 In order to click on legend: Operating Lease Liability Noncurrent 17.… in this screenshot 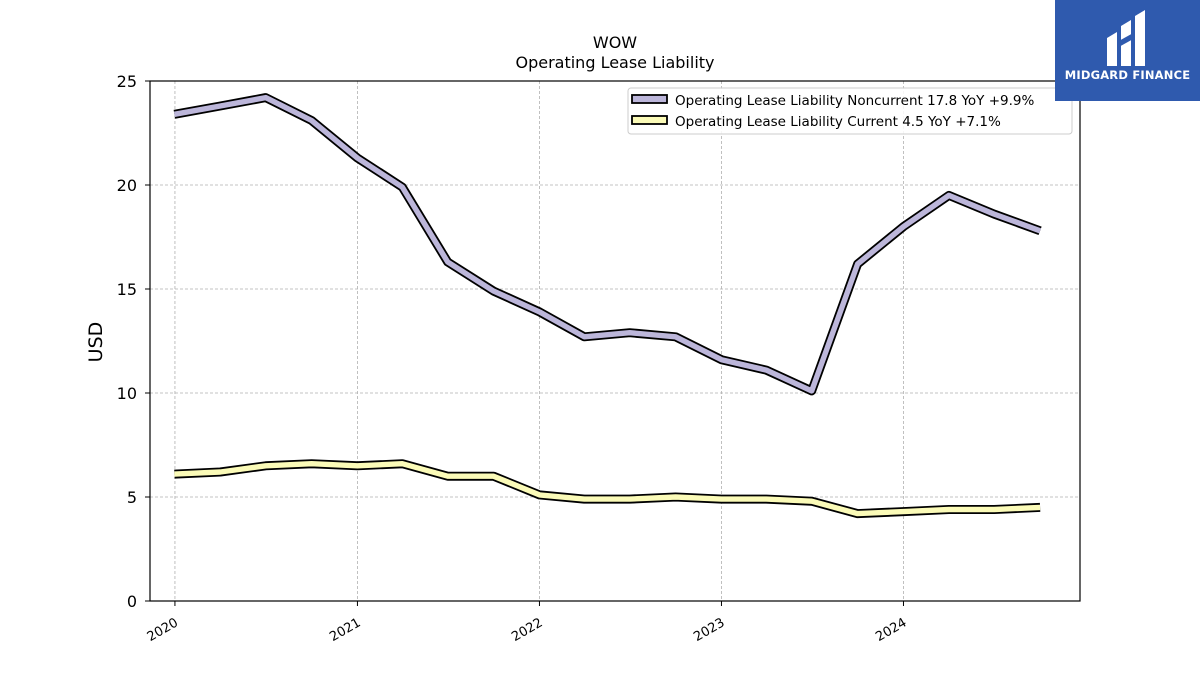, I will do `click(850, 111)`.